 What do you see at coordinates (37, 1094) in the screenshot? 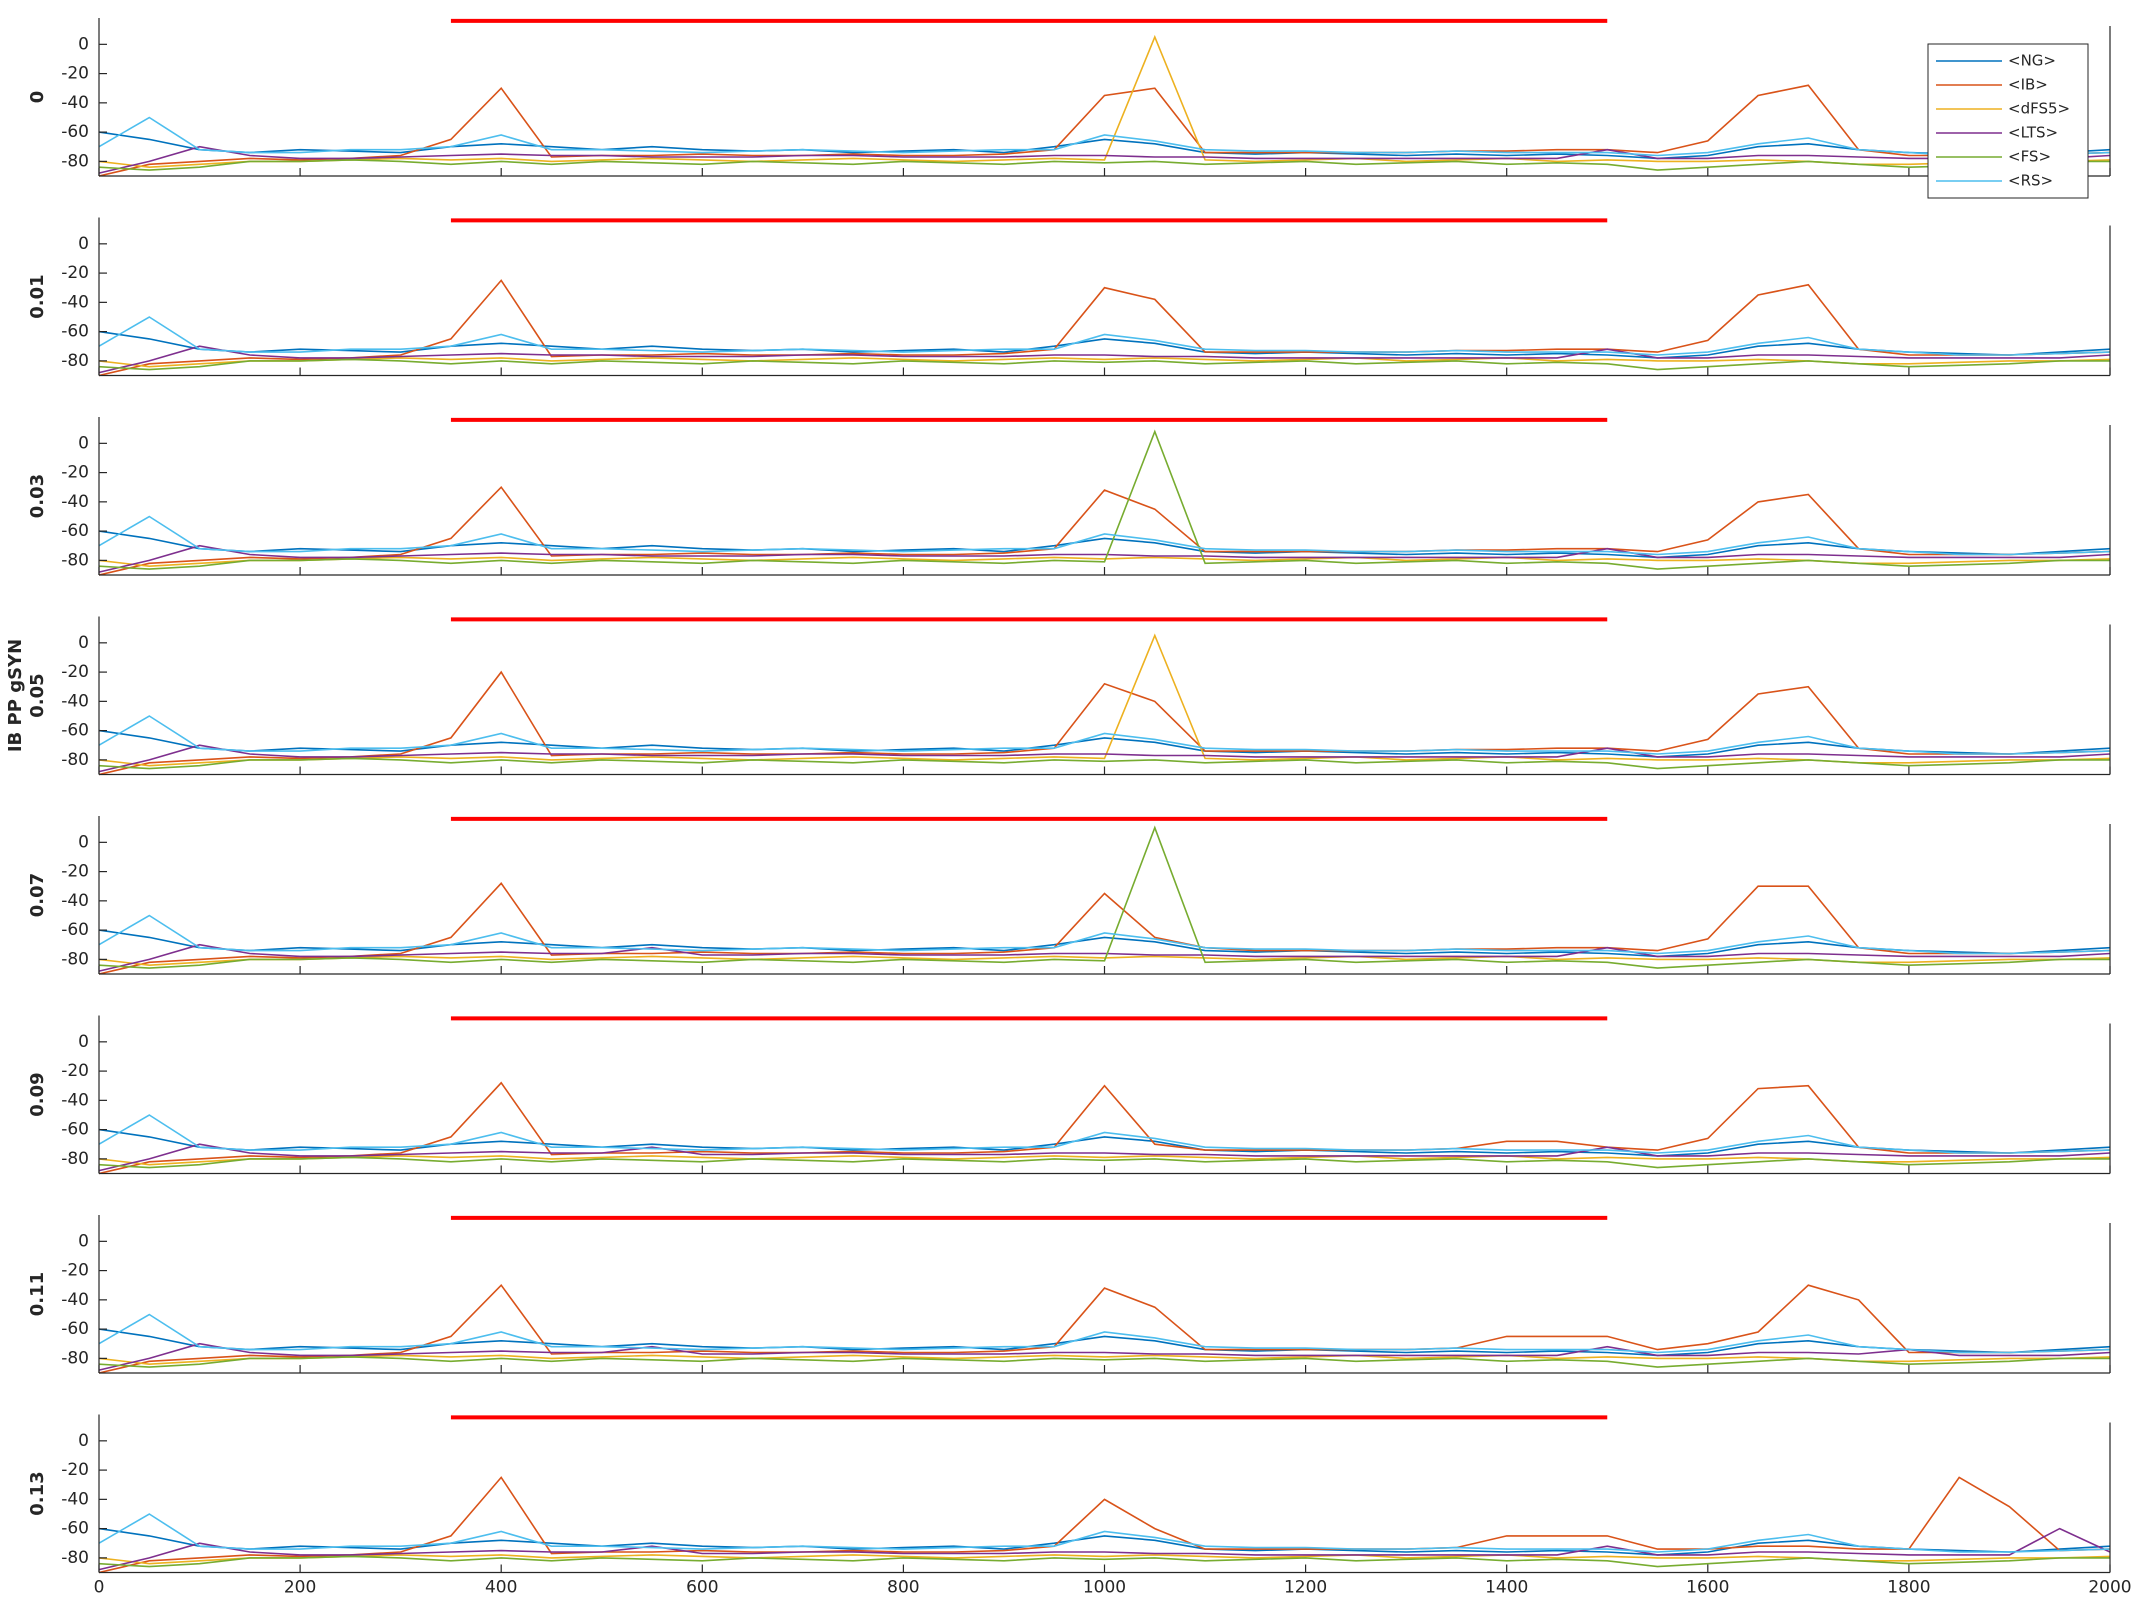
I see `y-axis-label: 0.09` at bounding box center [37, 1094].